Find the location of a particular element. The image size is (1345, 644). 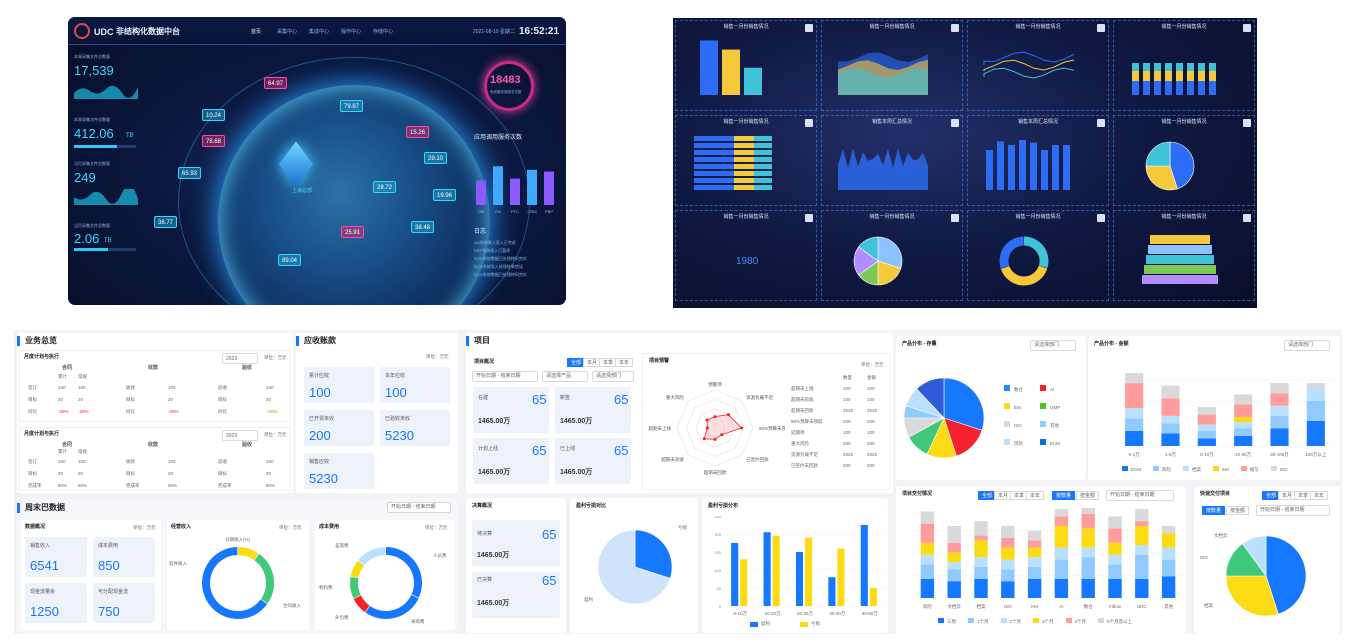

node-tag: 19.96 is located at coordinates (445, 195).